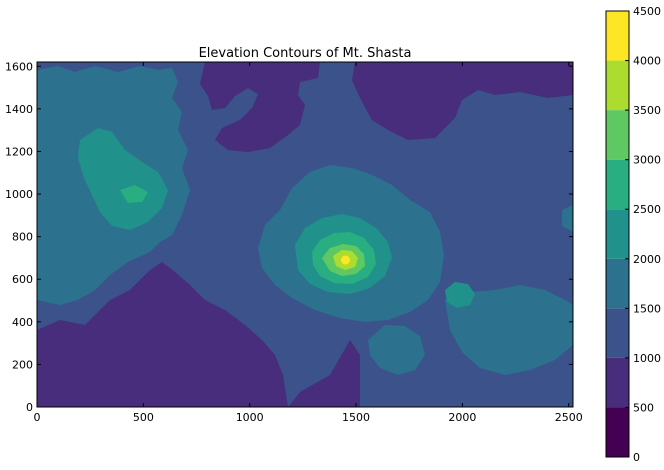 Image resolution: width=664 pixels, height=470 pixels. I want to click on contour-band-2000-2500-east-knoll, so click(460, 295).